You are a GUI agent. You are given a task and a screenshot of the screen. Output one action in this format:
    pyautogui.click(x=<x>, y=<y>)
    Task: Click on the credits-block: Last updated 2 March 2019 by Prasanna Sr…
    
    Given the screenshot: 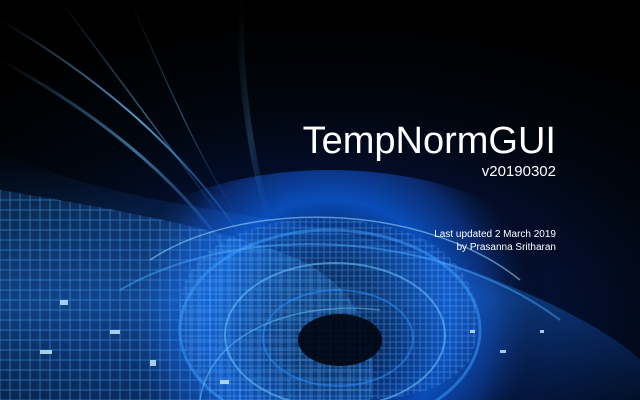 What is the action you would take?
    pyautogui.click(x=495, y=241)
    